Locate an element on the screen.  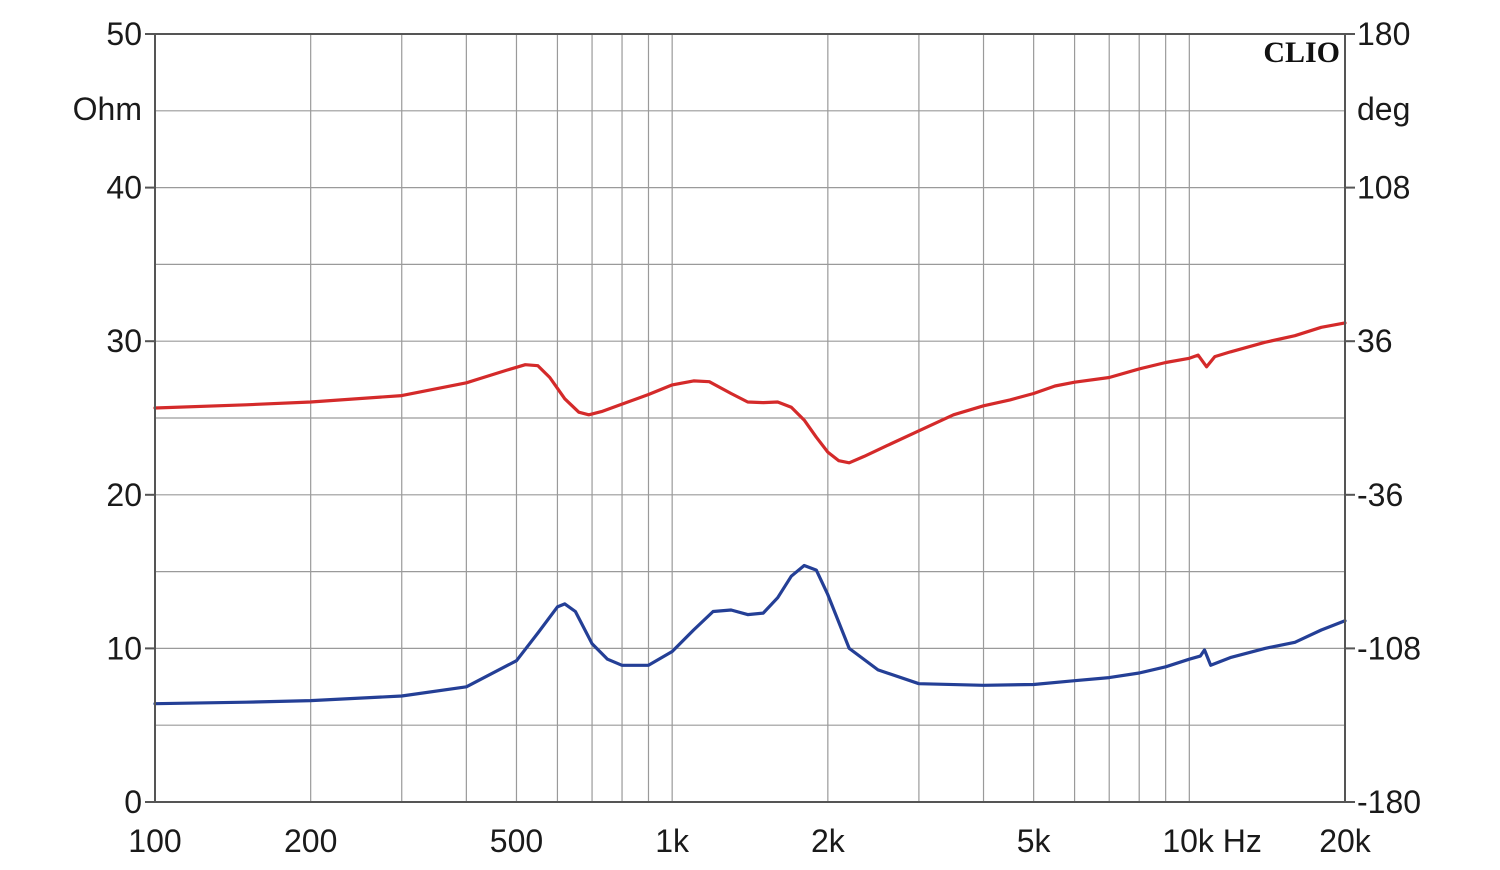
x-tick-label: 200 is located at coordinates (310, 841).